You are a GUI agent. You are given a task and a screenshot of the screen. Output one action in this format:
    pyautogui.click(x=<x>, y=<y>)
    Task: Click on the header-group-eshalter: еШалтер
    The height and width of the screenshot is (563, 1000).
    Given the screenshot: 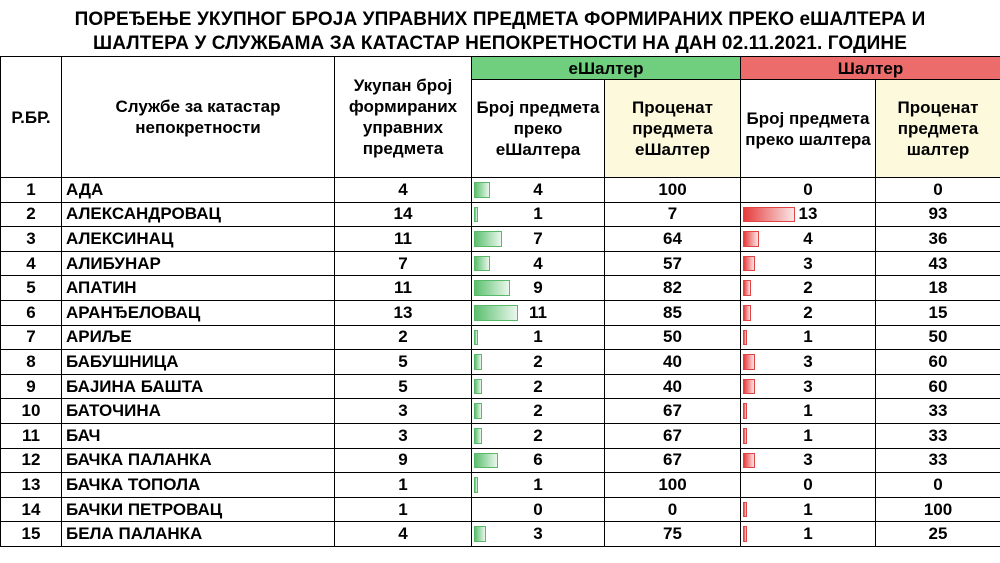 What is the action you would take?
    pyautogui.click(x=606, y=68)
    